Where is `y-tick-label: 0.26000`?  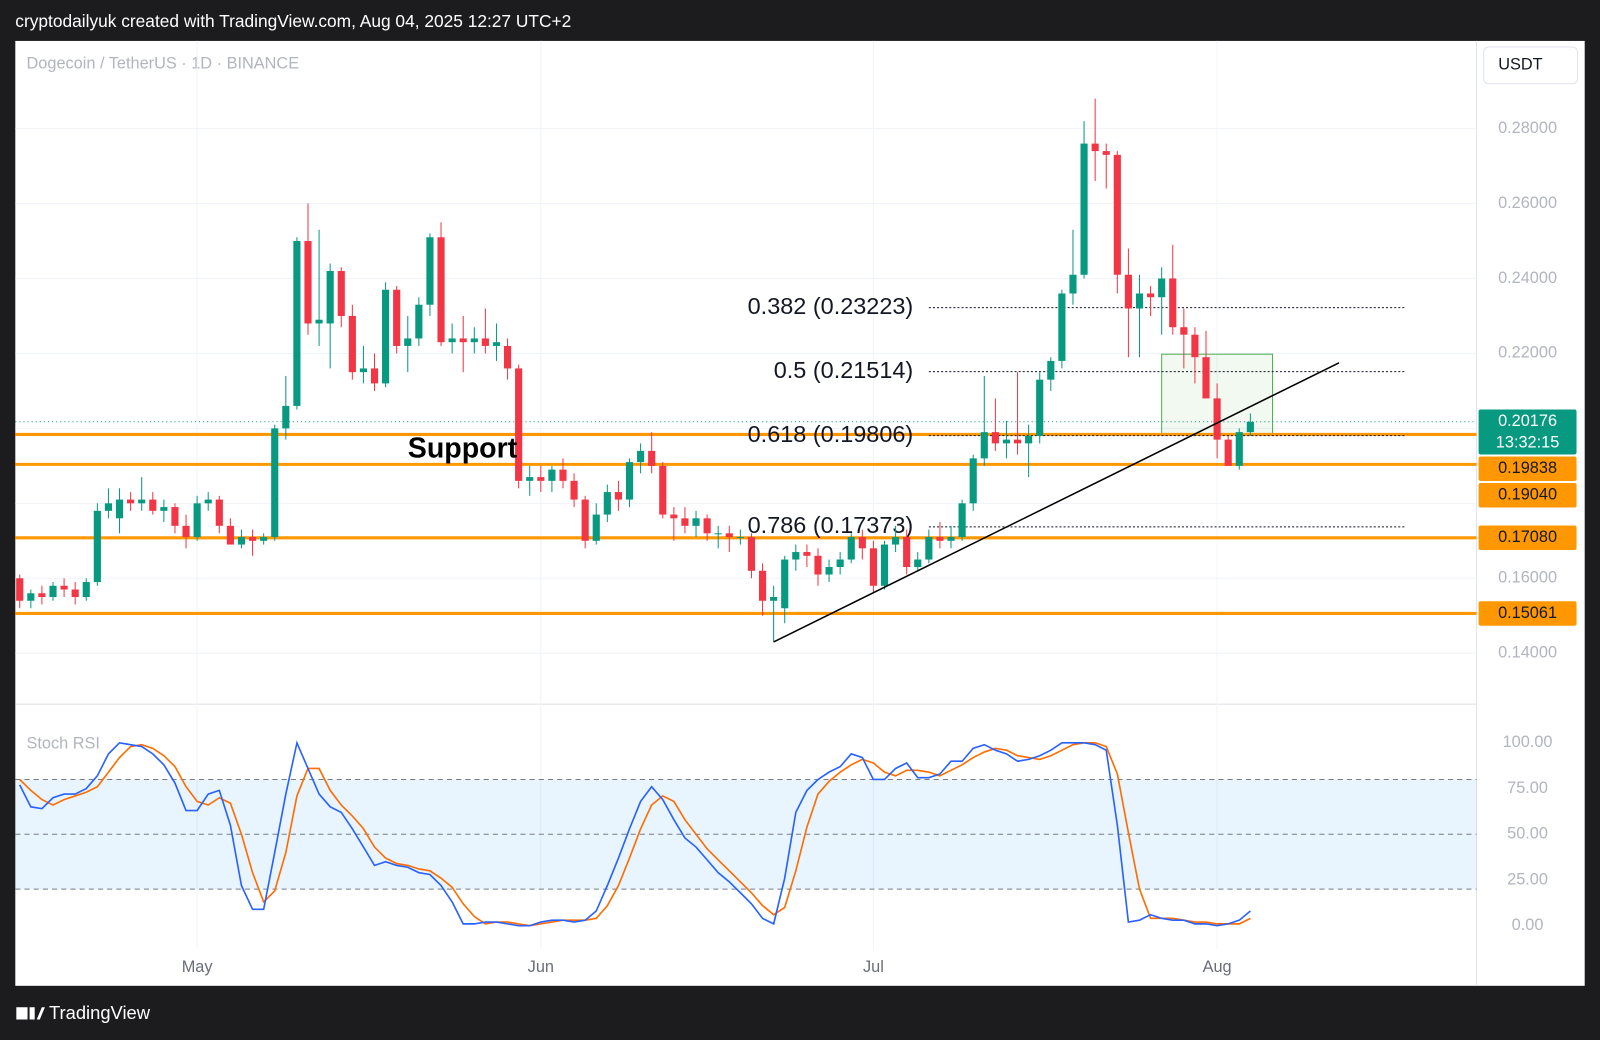
y-tick-label: 0.26000 is located at coordinates (1527, 203).